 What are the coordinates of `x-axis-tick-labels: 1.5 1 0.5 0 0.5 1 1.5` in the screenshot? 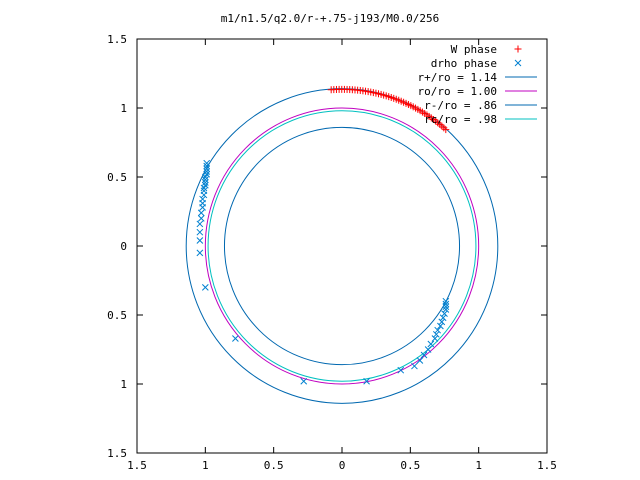 It's located at (342, 465).